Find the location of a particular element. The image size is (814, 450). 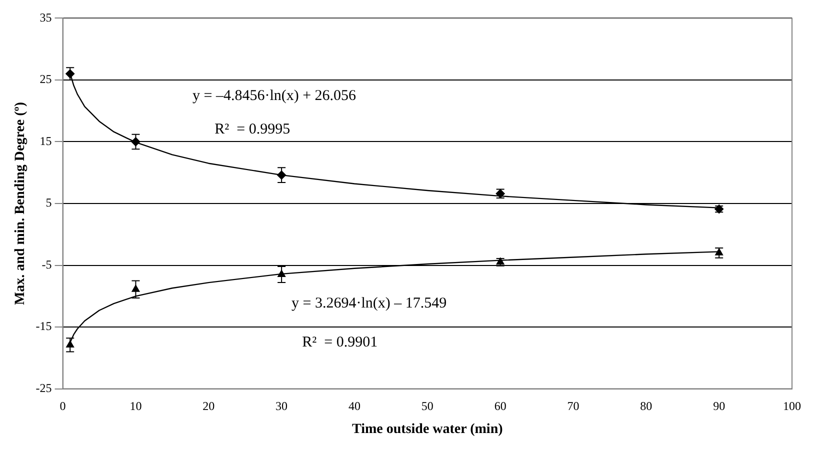

y-tick-label: 25 is located at coordinates (46, 79).